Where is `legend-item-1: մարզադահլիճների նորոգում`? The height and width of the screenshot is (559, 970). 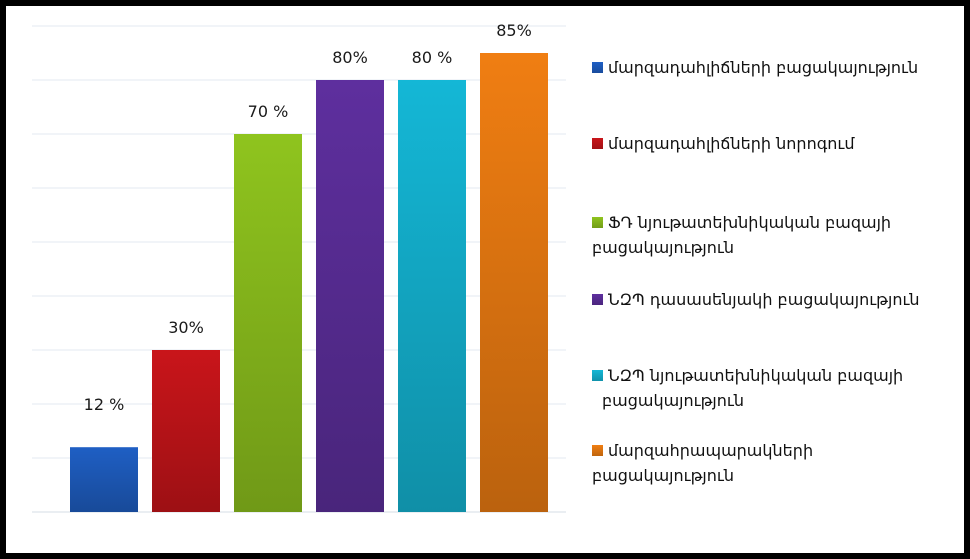
legend-item-1: մարզադահլիճների նորոգում is located at coordinates (774, 143).